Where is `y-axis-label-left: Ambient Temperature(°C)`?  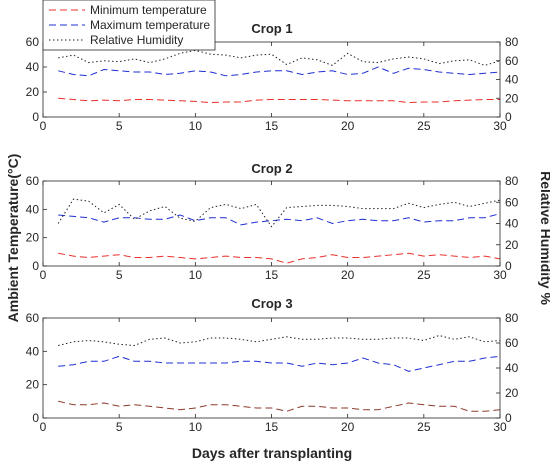 y-axis-label-left: Ambient Temperature(°C) is located at coordinates (13, 238).